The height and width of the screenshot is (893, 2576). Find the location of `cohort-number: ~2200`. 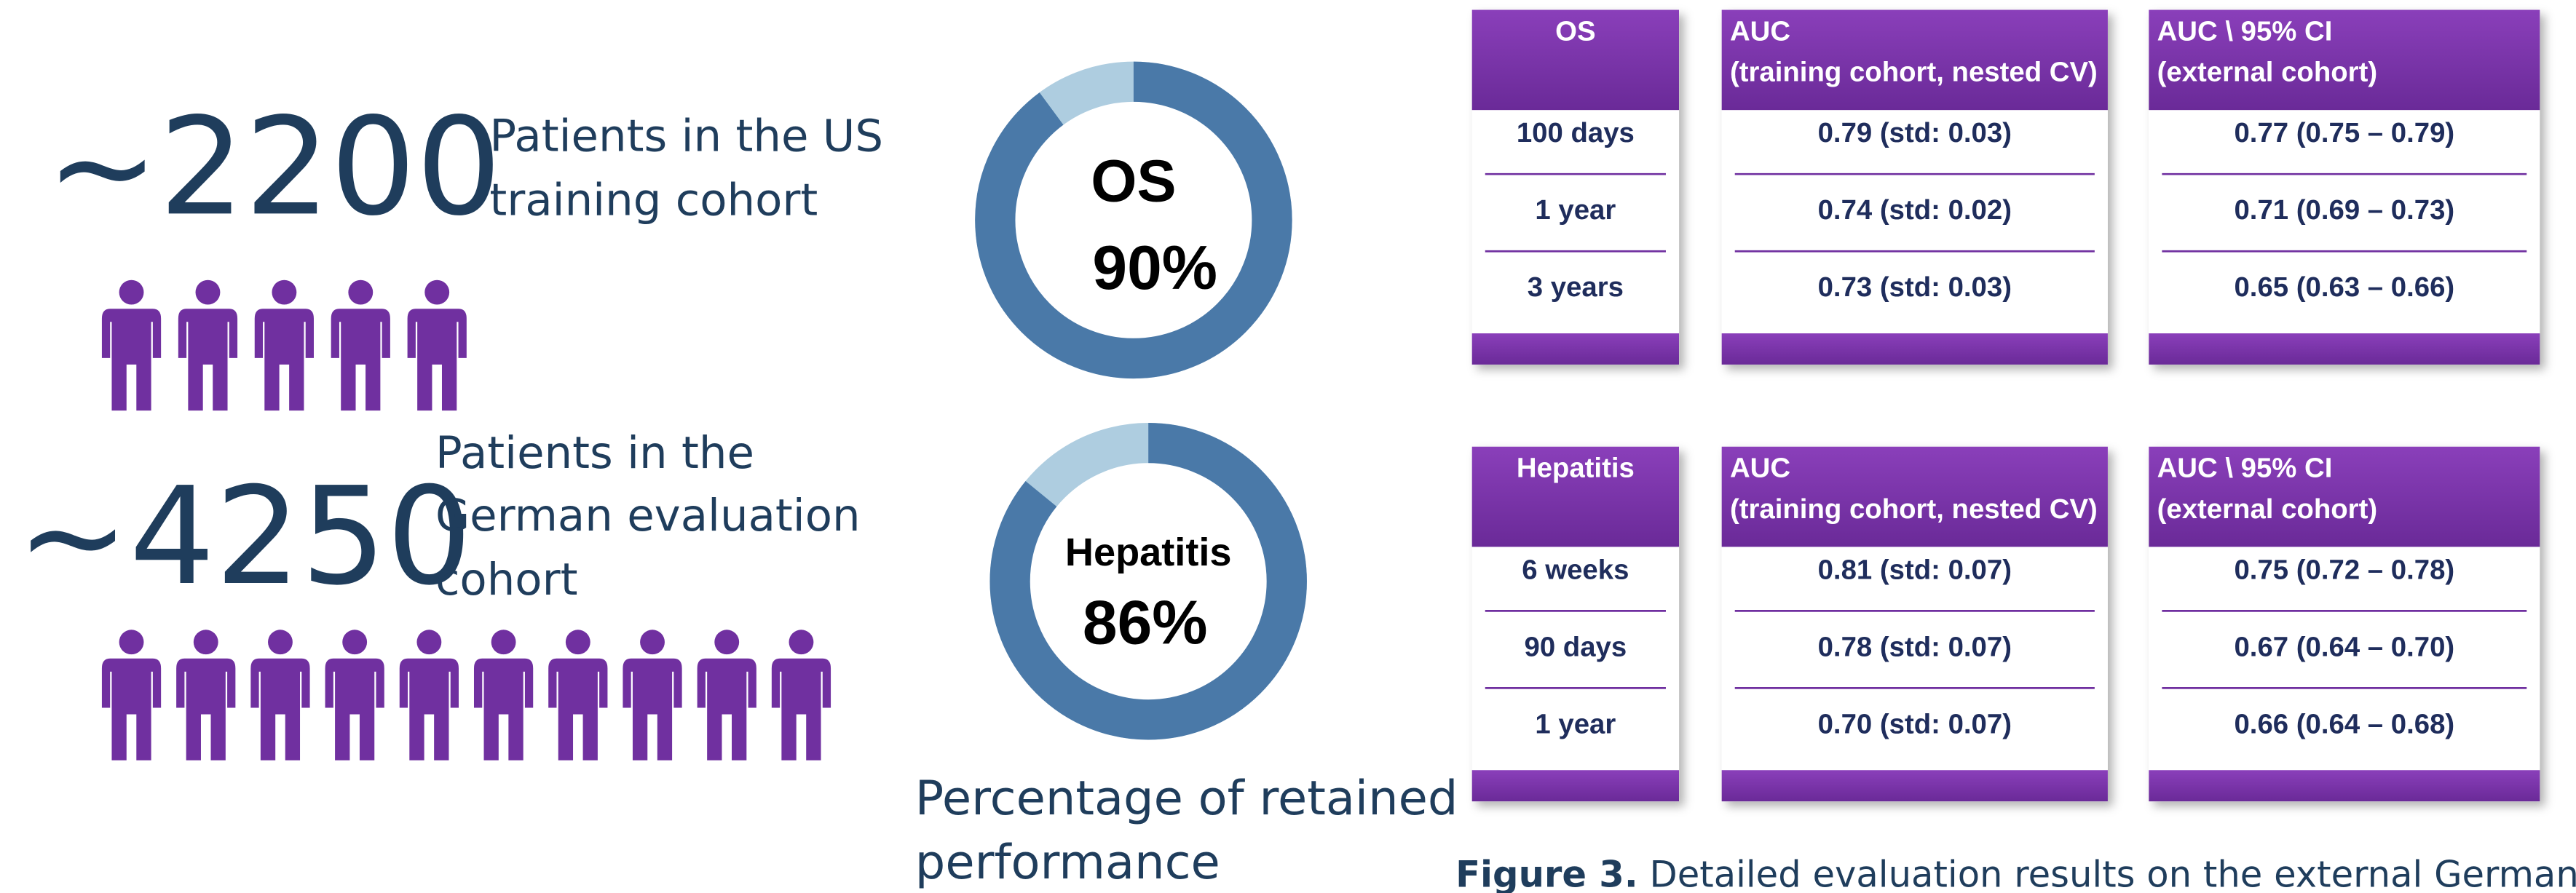

cohort-number: ~2200 is located at coordinates (274, 166).